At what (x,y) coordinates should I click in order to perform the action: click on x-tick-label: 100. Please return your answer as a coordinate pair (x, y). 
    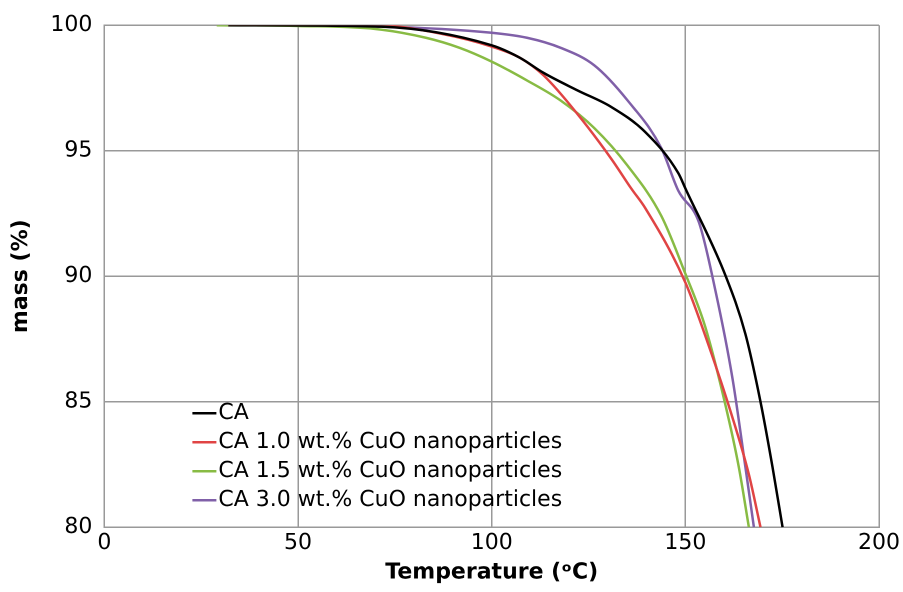
    Looking at the image, I should click on (491, 543).